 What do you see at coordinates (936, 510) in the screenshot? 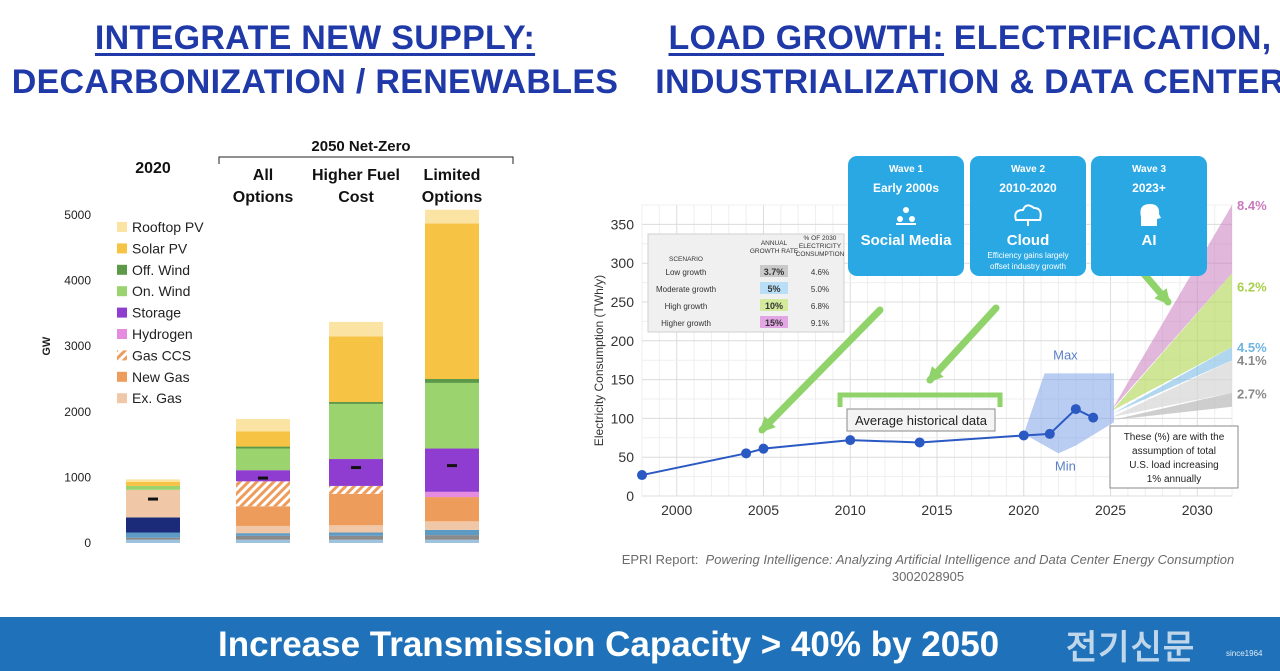
I see `x-tick-label: 2015` at bounding box center [936, 510].